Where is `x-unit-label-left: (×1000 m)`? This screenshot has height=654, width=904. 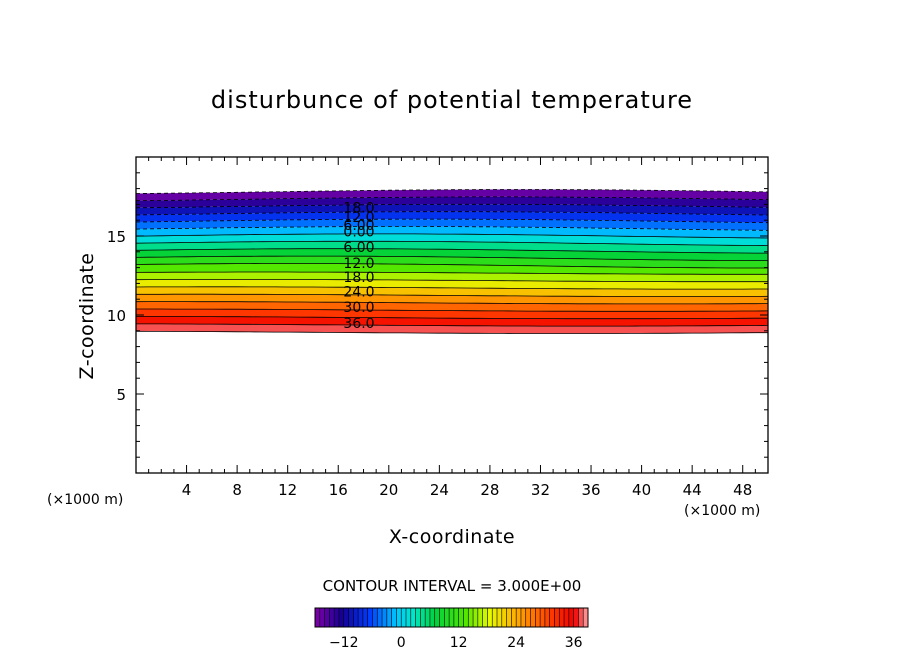
x-unit-label-left: (×1000 m) is located at coordinates (85, 500).